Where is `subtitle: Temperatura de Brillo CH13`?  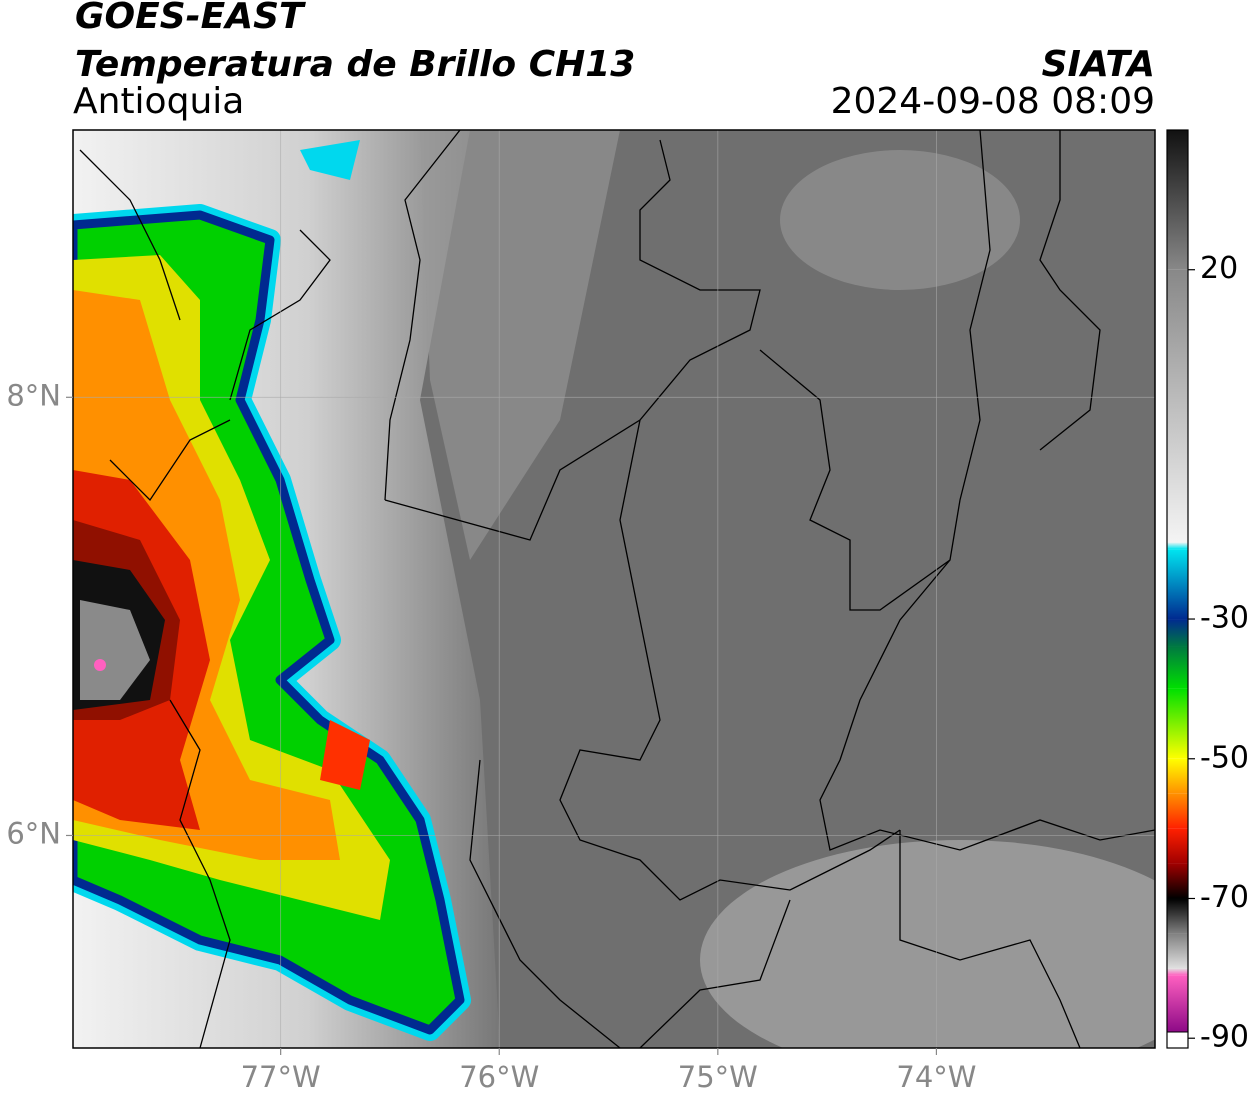 subtitle: Temperatura de Brillo CH13 is located at coordinates (355, 64).